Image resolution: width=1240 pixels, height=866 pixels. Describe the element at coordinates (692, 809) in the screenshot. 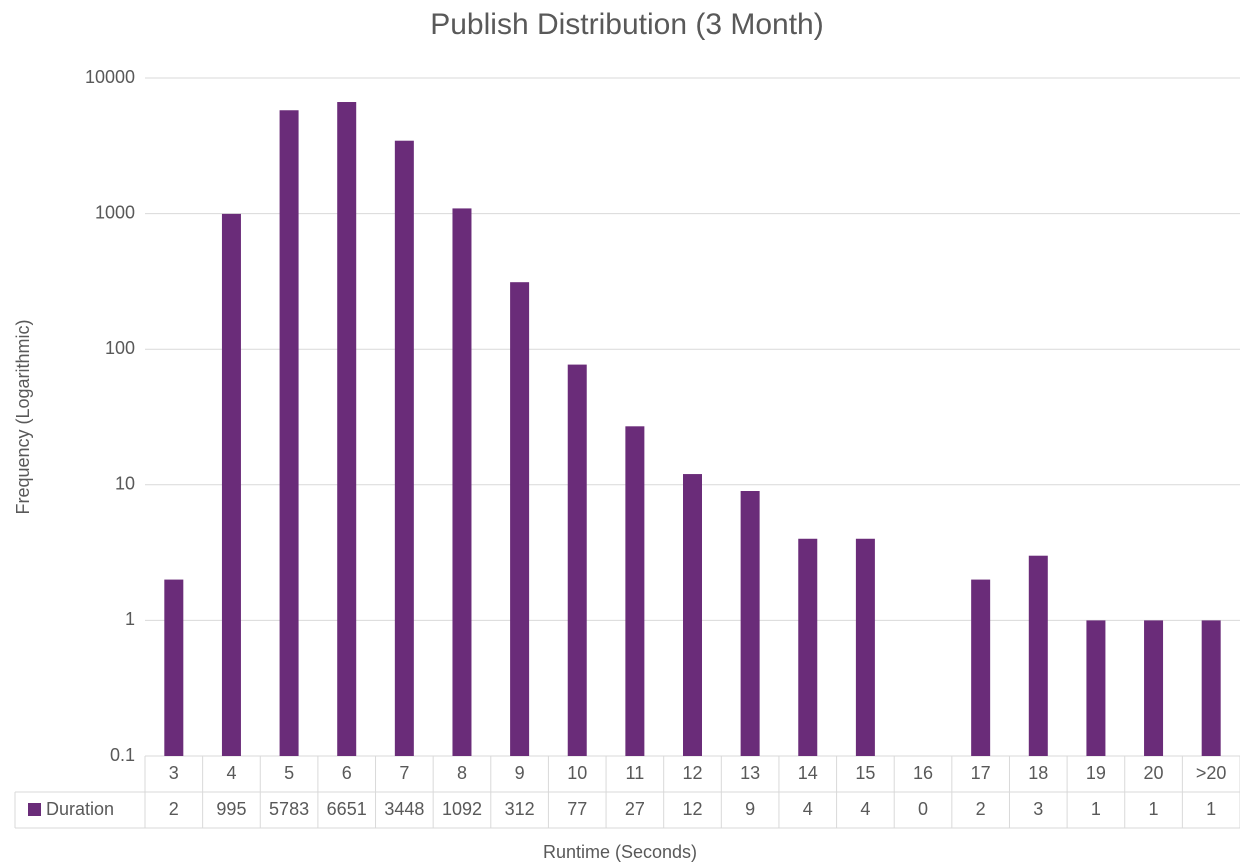

I see `table-value: 12` at that location.